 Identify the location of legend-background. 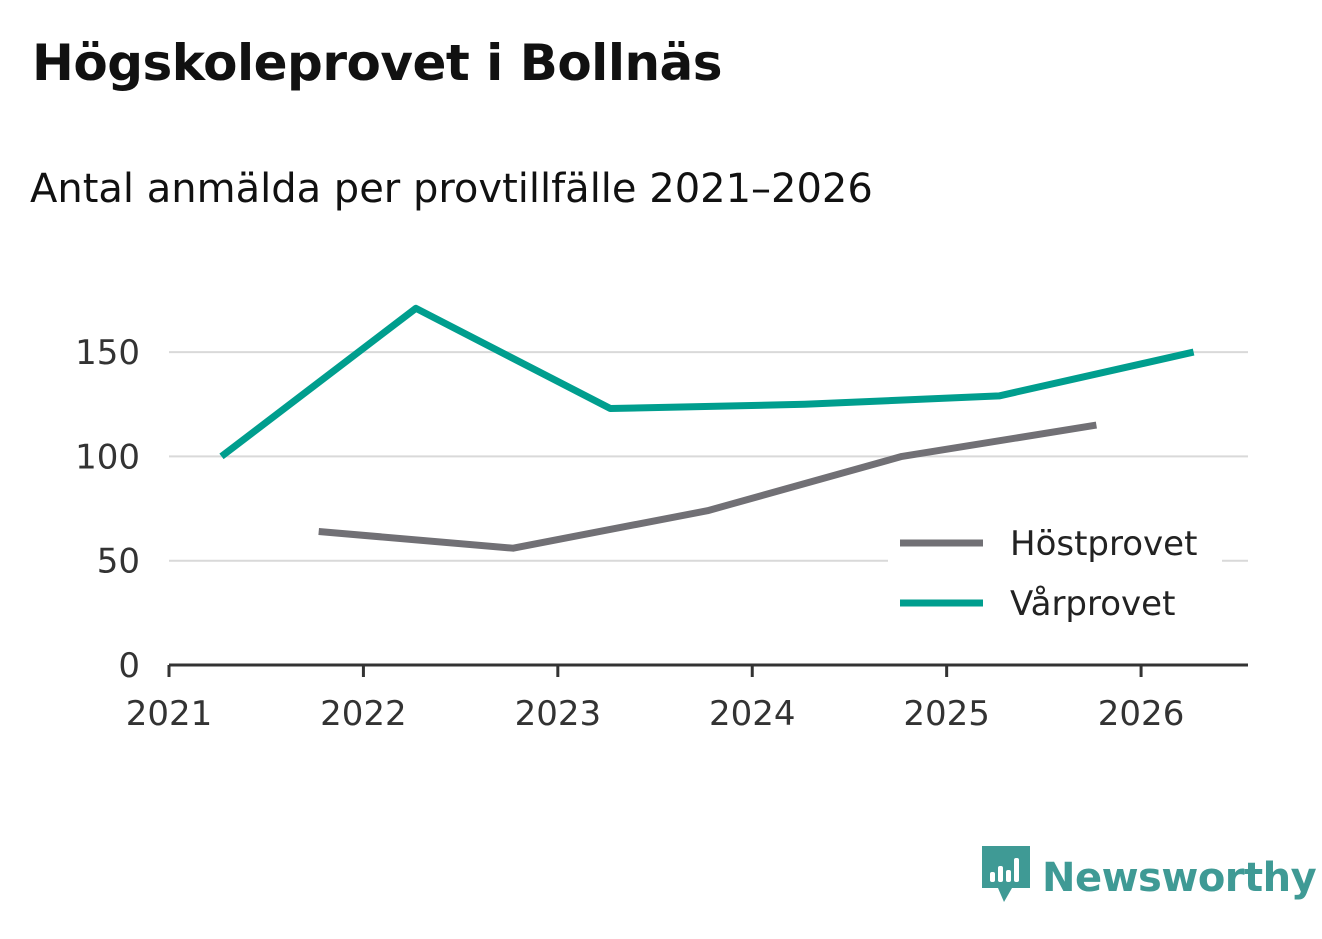
(1055, 576).